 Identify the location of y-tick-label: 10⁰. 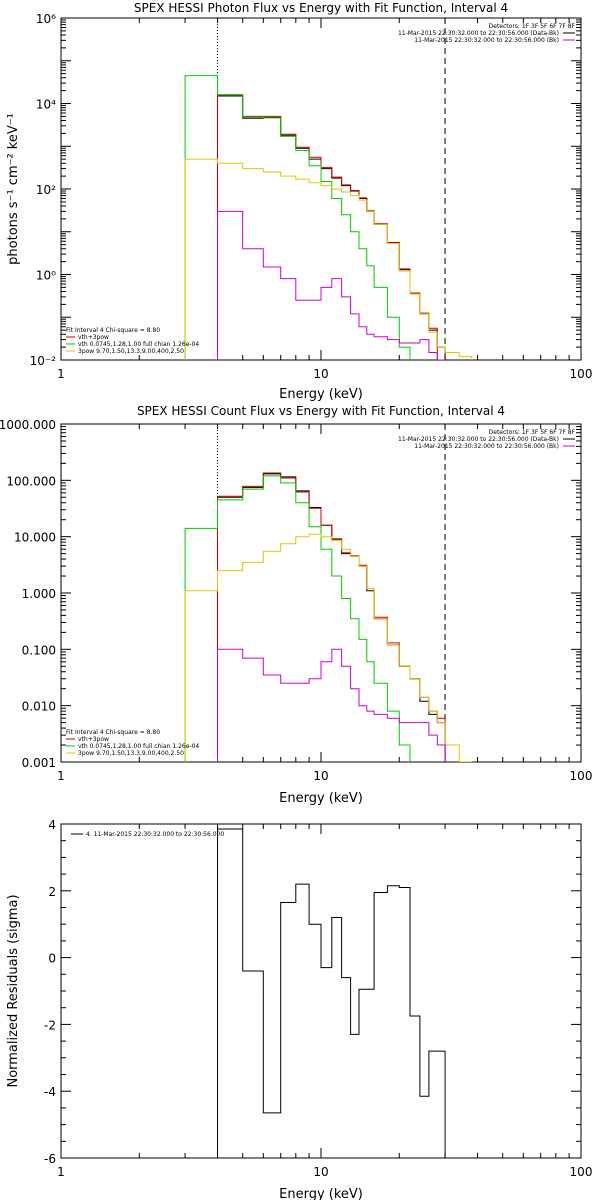
(46, 276).